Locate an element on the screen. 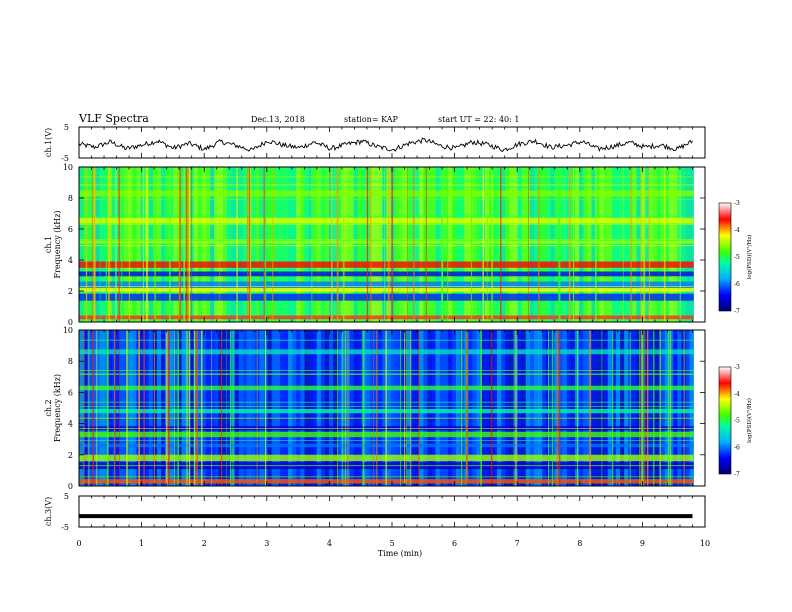 The width and height of the screenshot is (792, 612). xtick-label: 3 is located at coordinates (266, 543).